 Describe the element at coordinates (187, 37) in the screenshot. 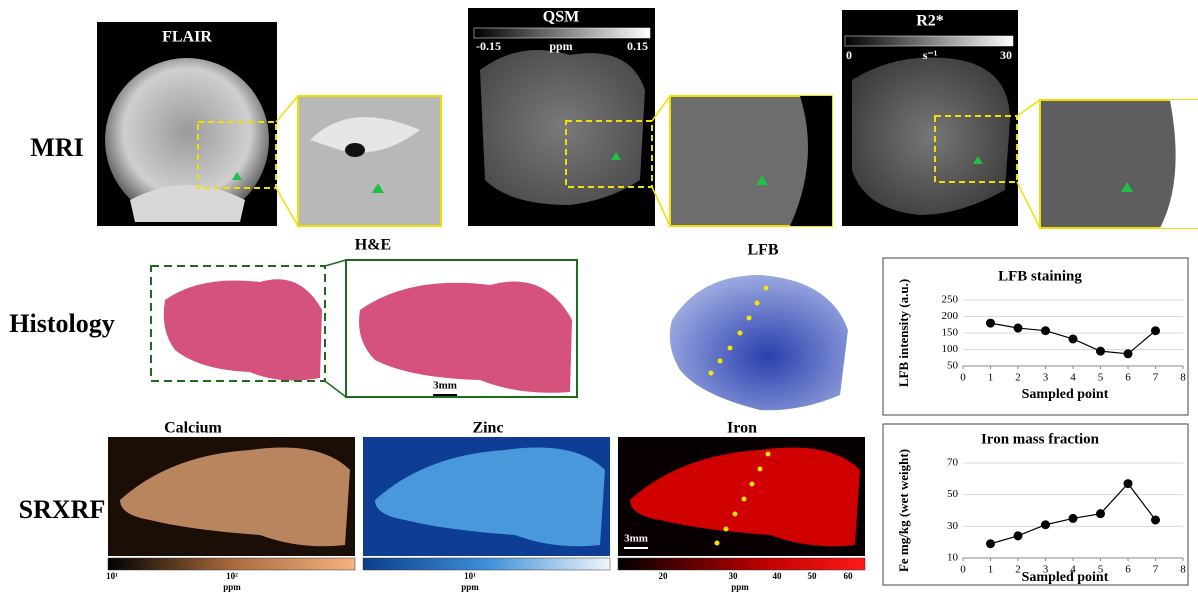

I see `panel-title: FLAIR` at that location.